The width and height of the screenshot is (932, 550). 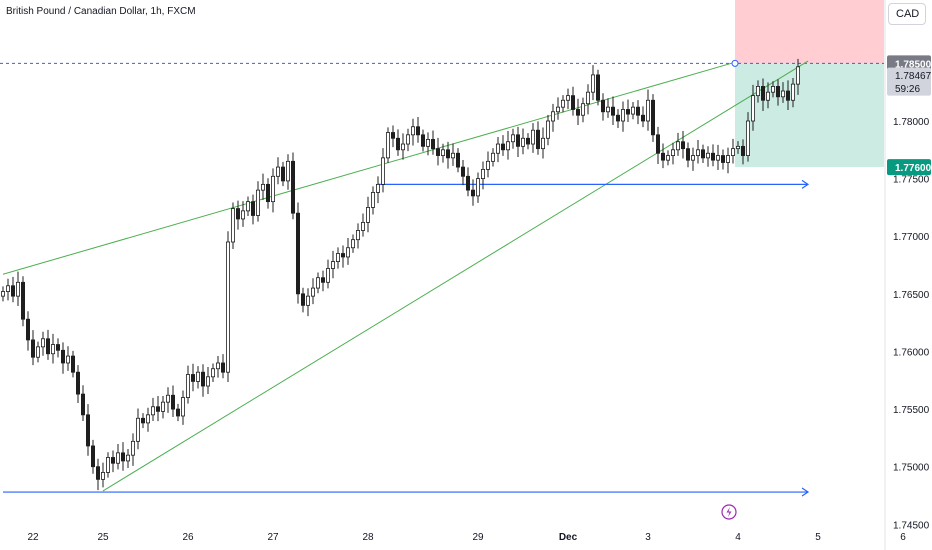 What do you see at coordinates (913, 168) in the screenshot?
I see `target-price-tag-label: 1.77600` at bounding box center [913, 168].